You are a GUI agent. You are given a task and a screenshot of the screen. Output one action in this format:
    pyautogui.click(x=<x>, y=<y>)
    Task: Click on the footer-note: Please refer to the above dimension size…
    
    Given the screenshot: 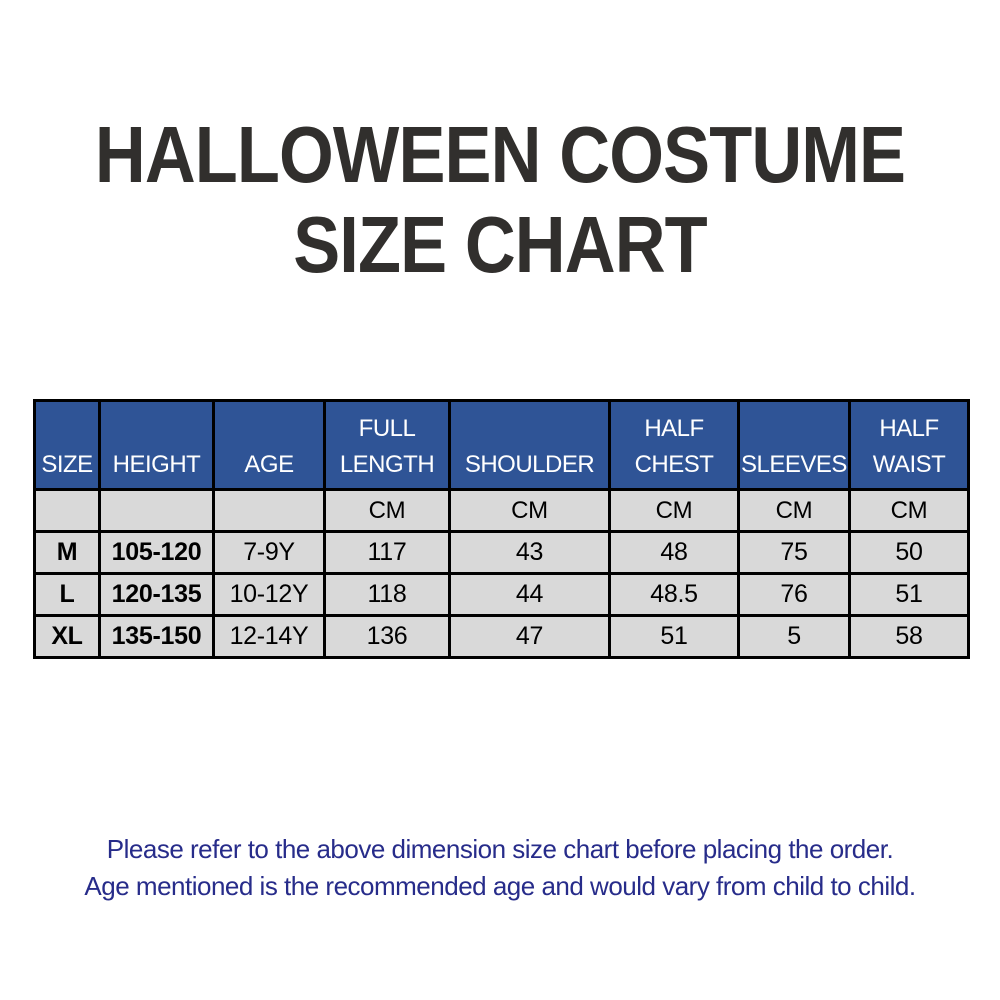 What is the action you would take?
    pyautogui.click(x=500, y=868)
    